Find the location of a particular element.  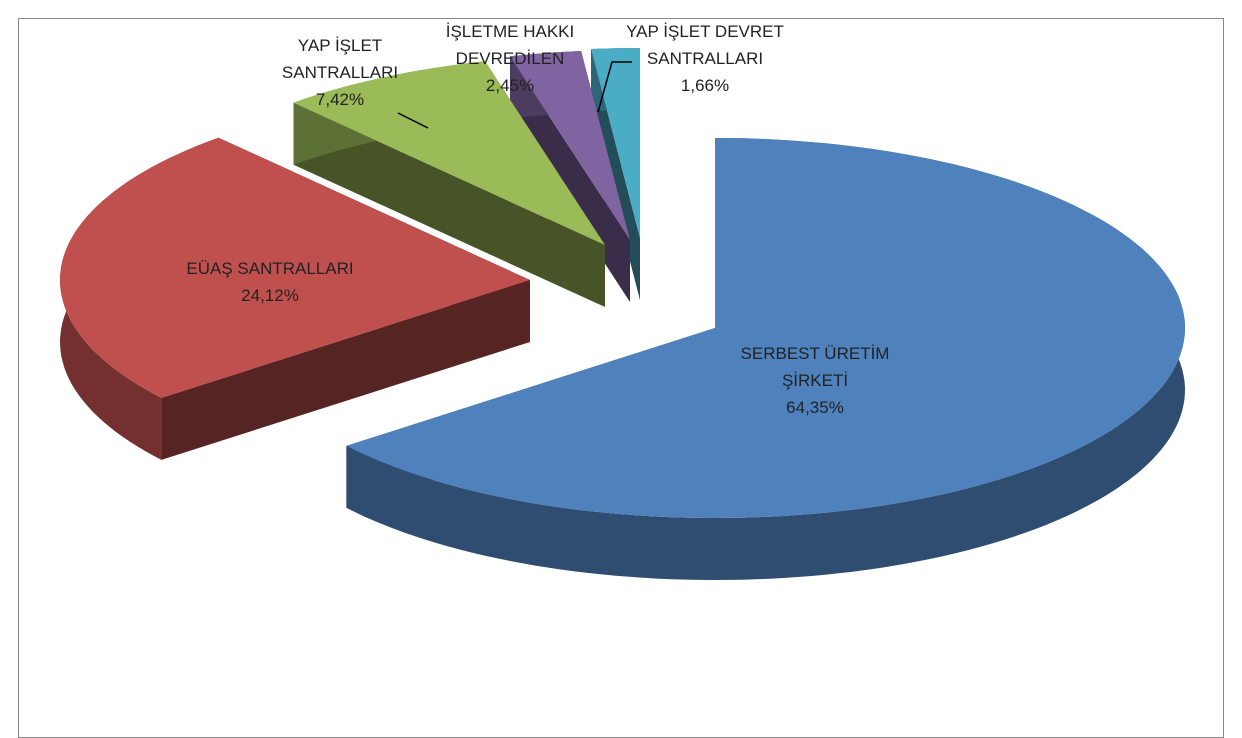

value-label: 1,66% is located at coordinates (705, 85).